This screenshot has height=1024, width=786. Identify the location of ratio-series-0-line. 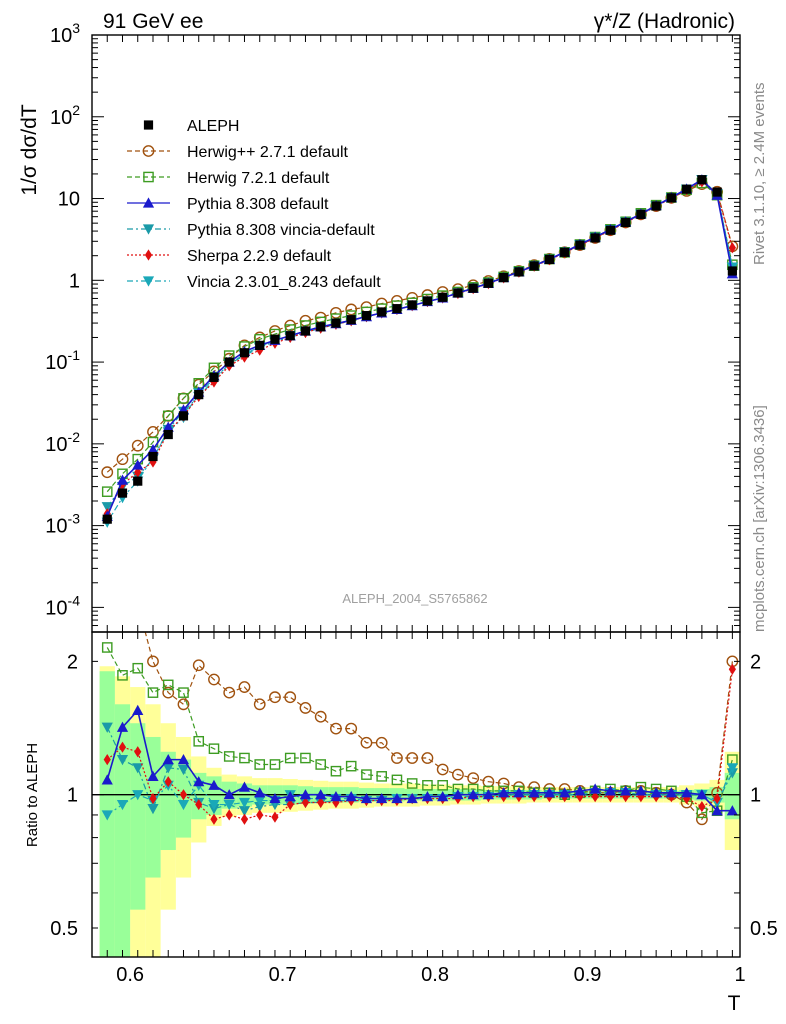
(438, 726).